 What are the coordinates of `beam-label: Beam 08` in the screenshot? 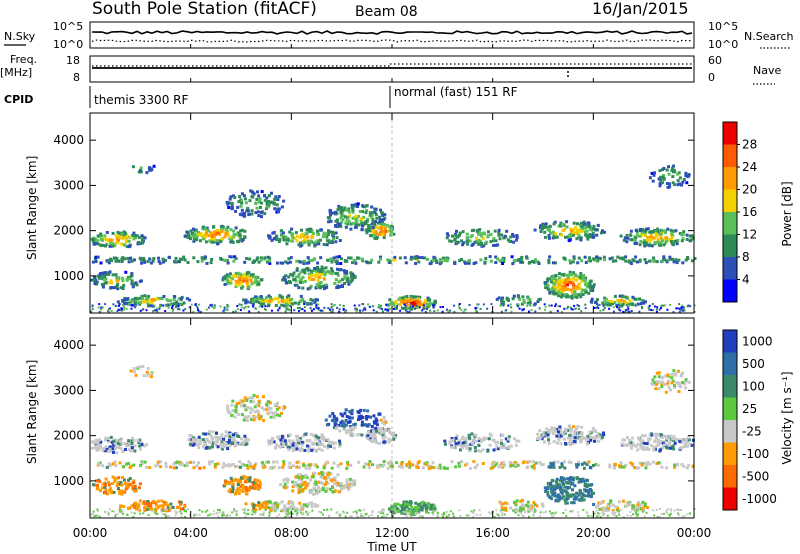 It's located at (386, 12).